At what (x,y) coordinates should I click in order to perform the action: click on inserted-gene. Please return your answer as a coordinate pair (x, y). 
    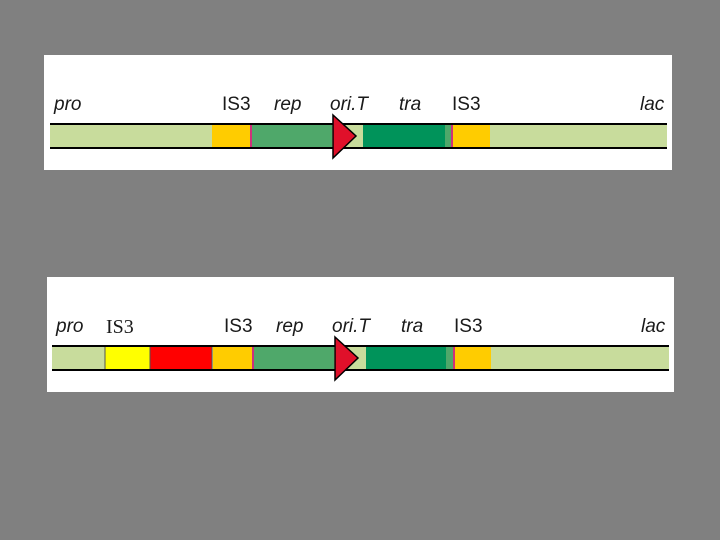
    Looking at the image, I should click on (181, 358).